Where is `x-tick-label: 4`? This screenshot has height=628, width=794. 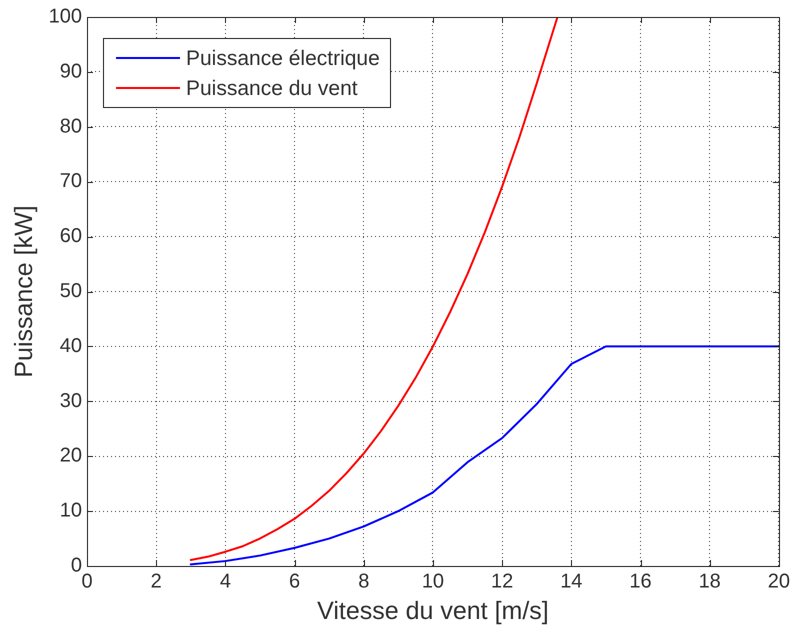 x-tick-label: 4 is located at coordinates (225, 581).